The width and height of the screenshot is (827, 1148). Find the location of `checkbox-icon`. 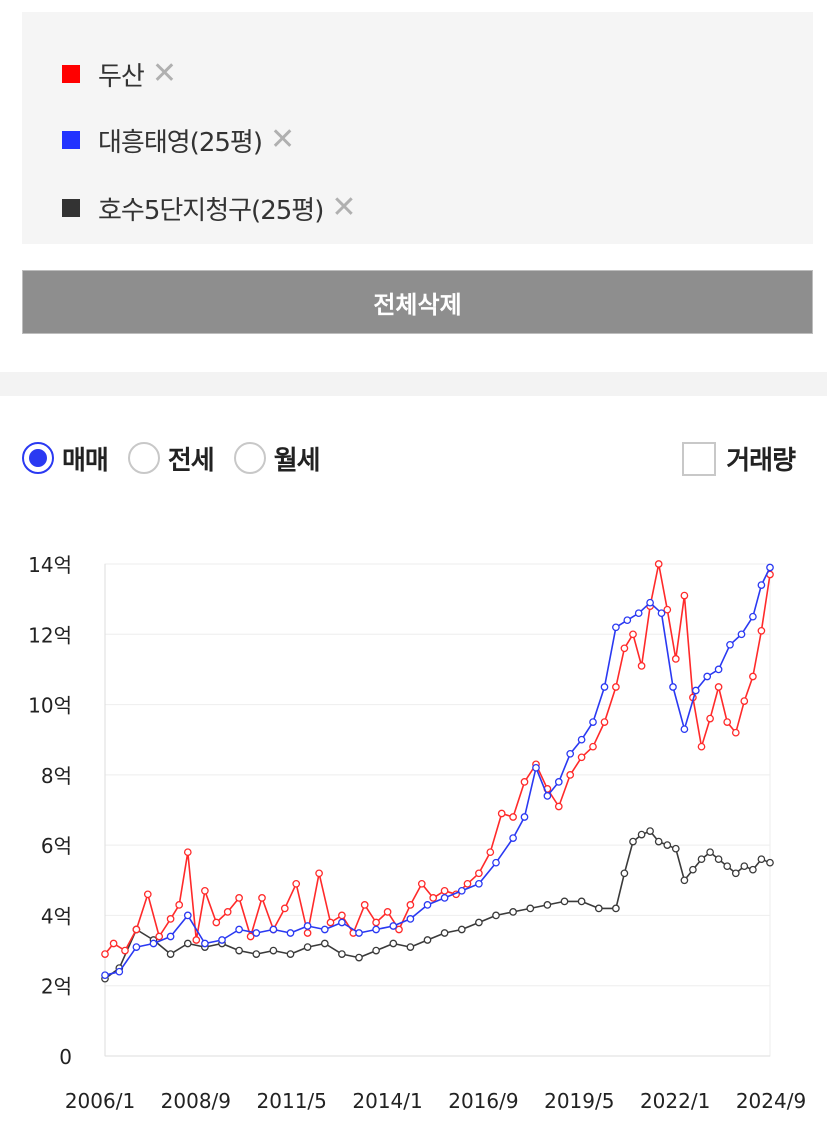

checkbox-icon is located at coordinates (699, 458).